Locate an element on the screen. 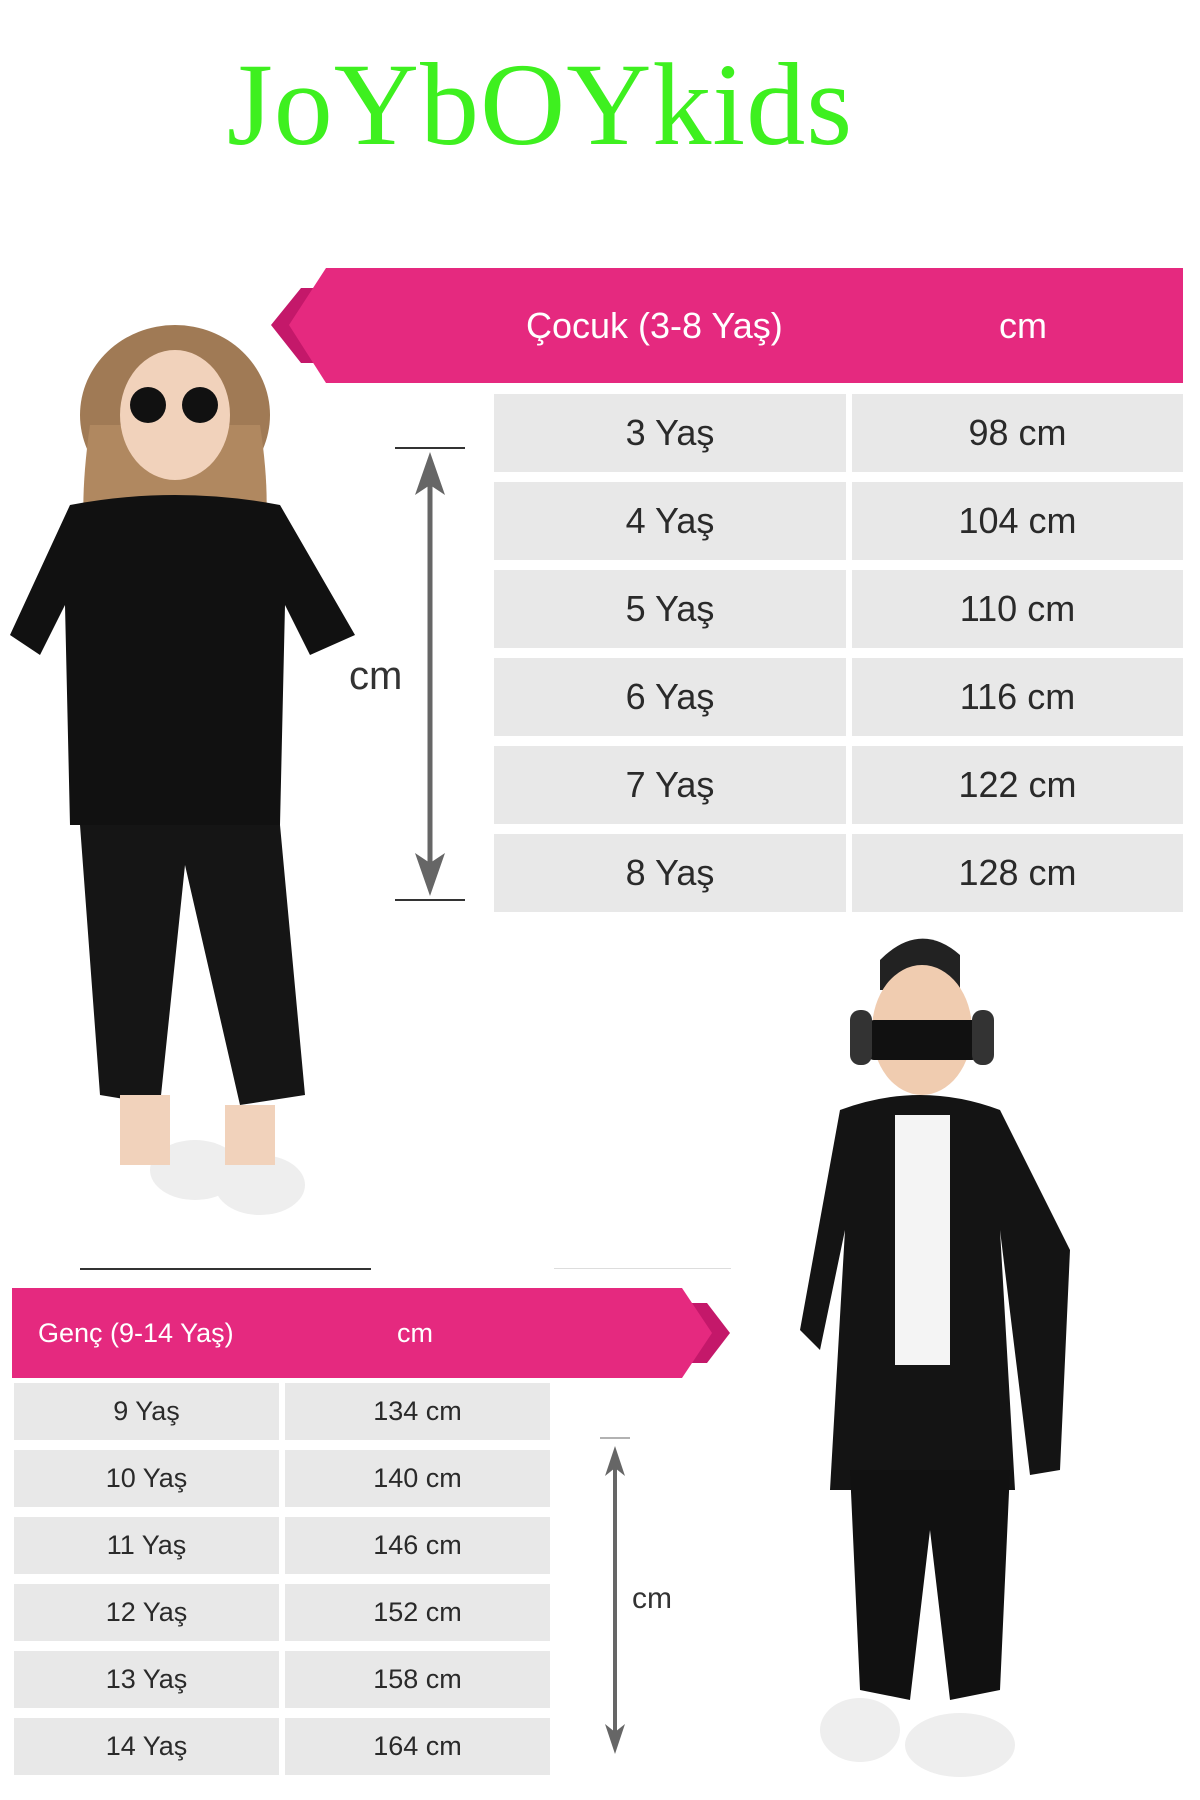  table-row: 6 Yaş 116 cm is located at coordinates (838, 697).